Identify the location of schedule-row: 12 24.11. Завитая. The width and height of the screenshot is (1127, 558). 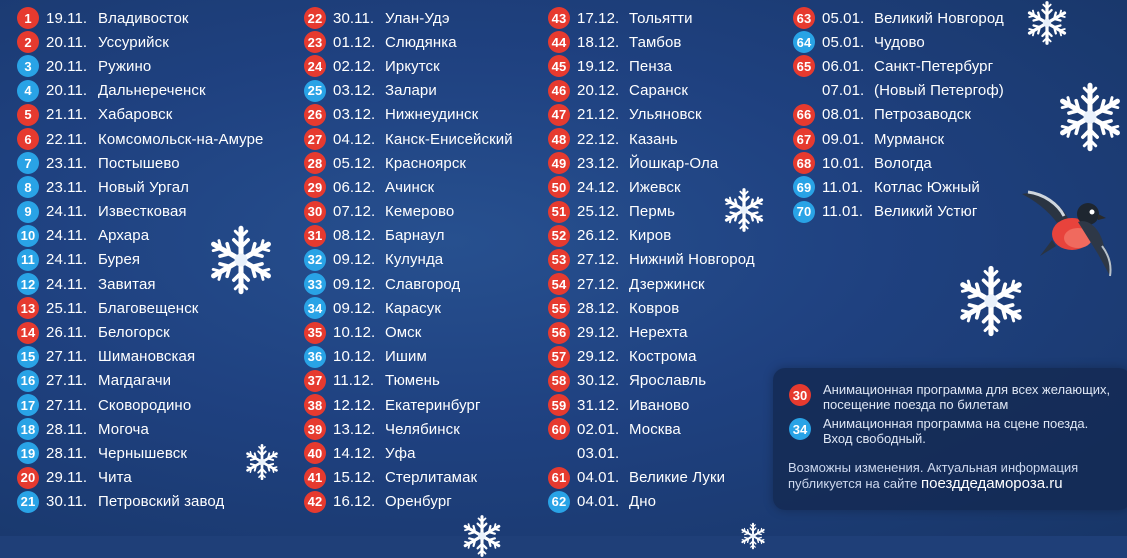
(140, 284).